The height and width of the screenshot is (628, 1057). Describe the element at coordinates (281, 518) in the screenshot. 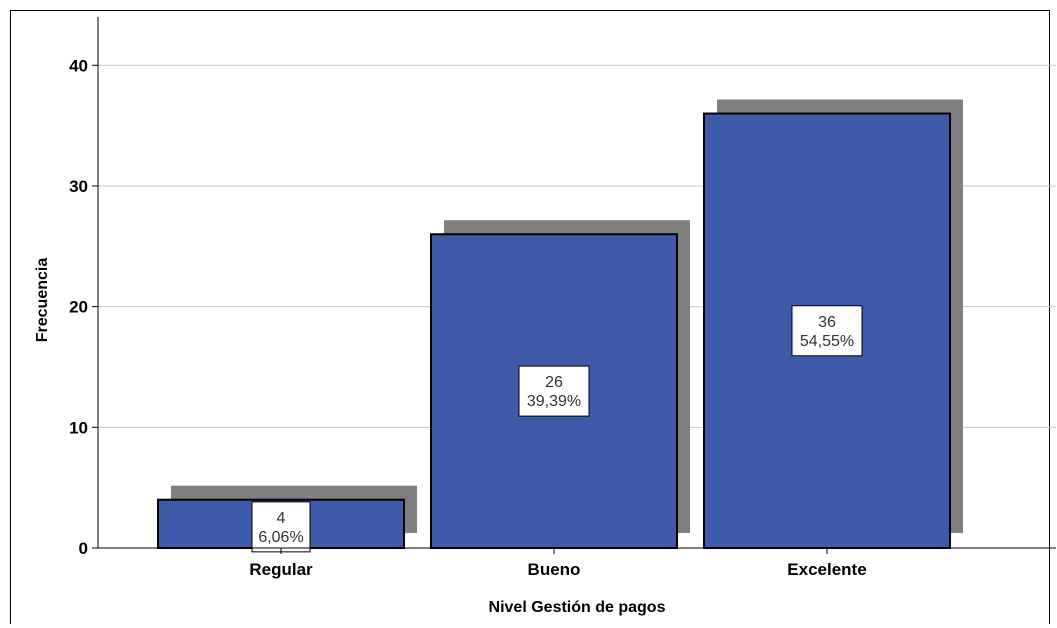

I see `data-label-count: 4` at that location.